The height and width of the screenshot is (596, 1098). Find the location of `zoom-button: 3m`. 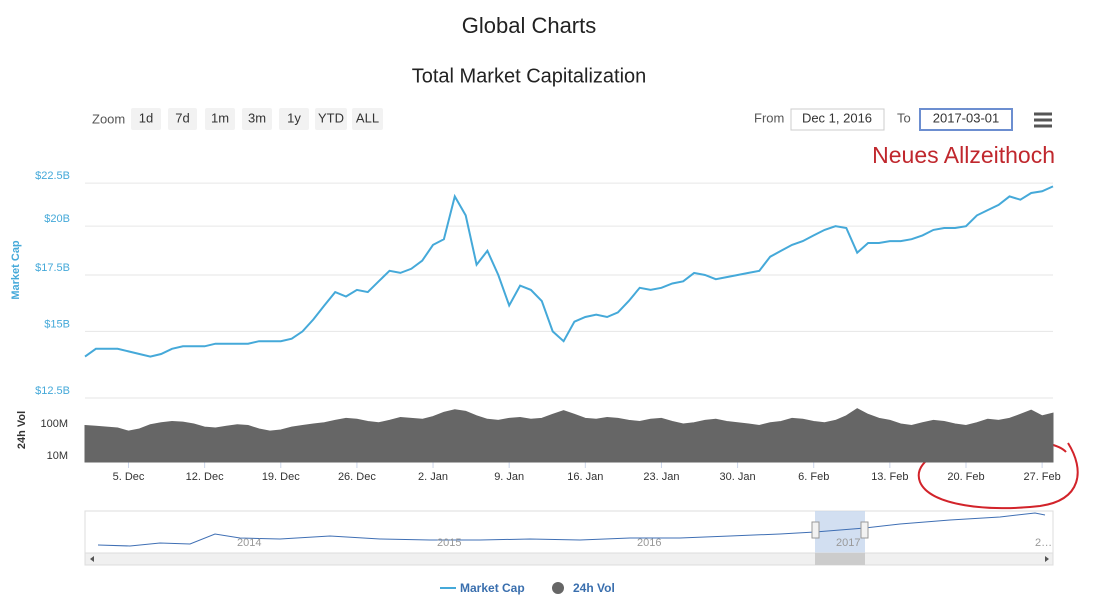

zoom-button: 3m is located at coordinates (257, 119).